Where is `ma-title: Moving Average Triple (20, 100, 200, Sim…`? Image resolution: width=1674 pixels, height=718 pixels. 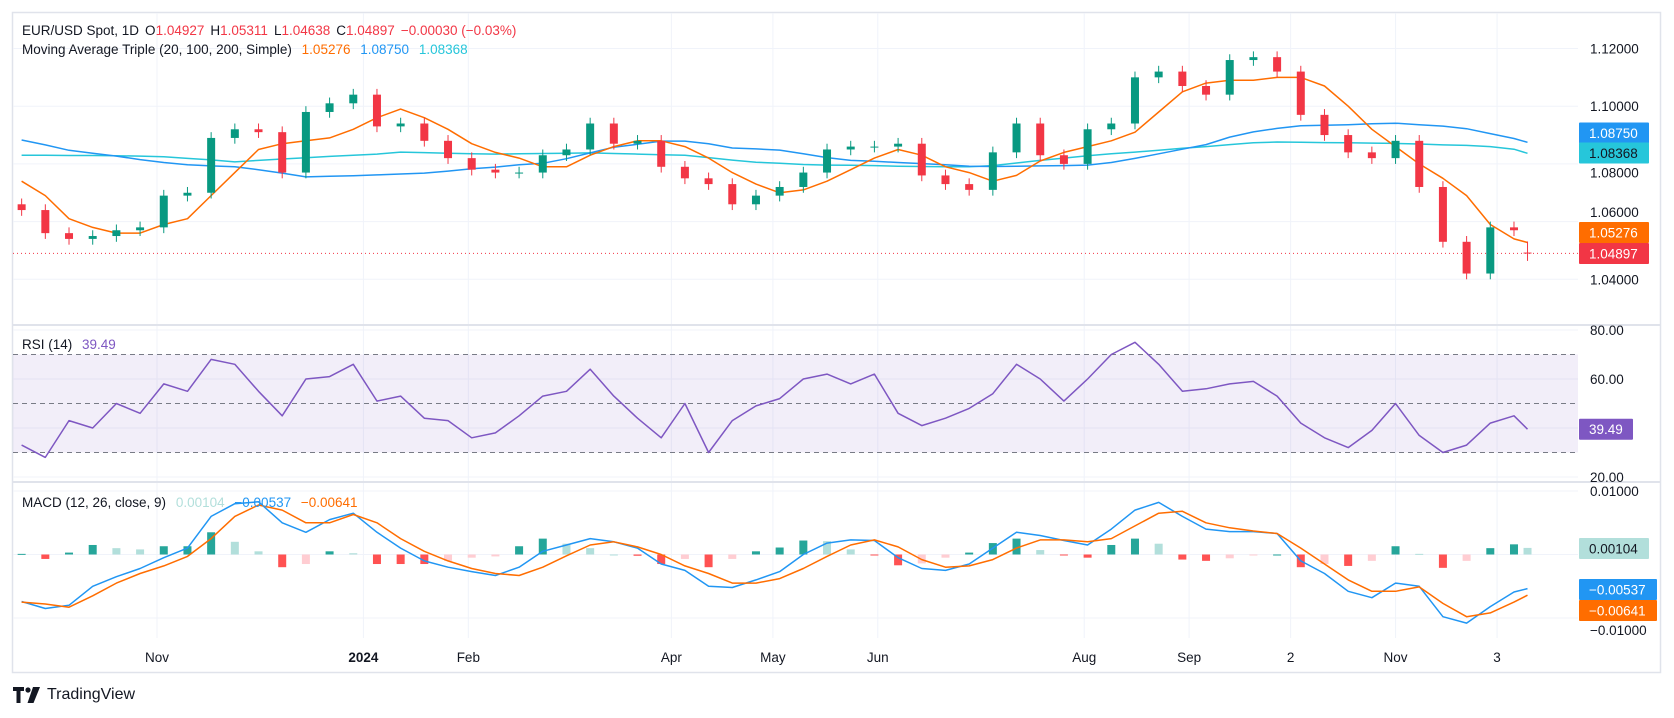 ma-title: Moving Average Triple (20, 100, 200, Sim… is located at coordinates (157, 49).